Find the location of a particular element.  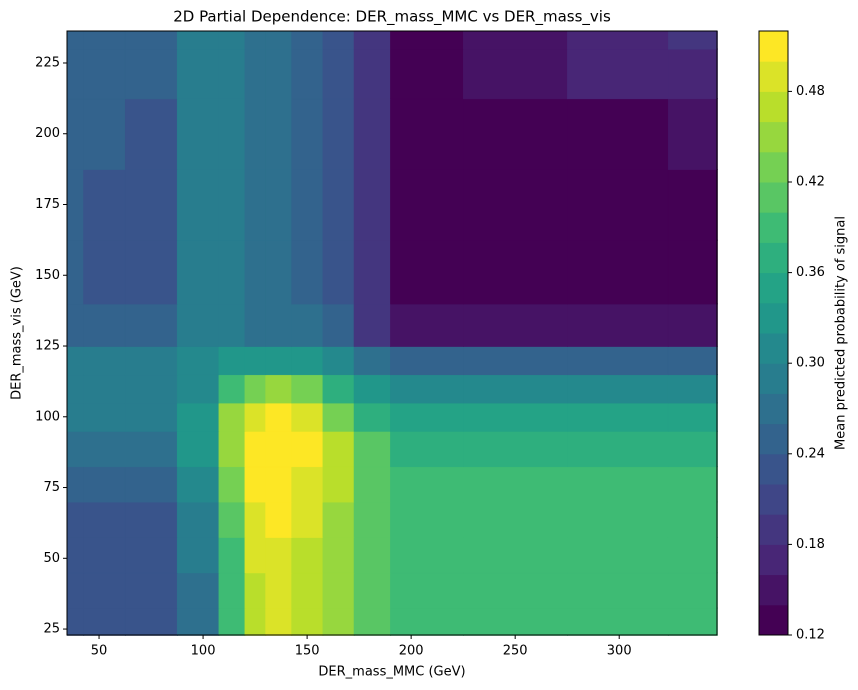

colorbar-tick-label: 0.30 is located at coordinates (810, 363).